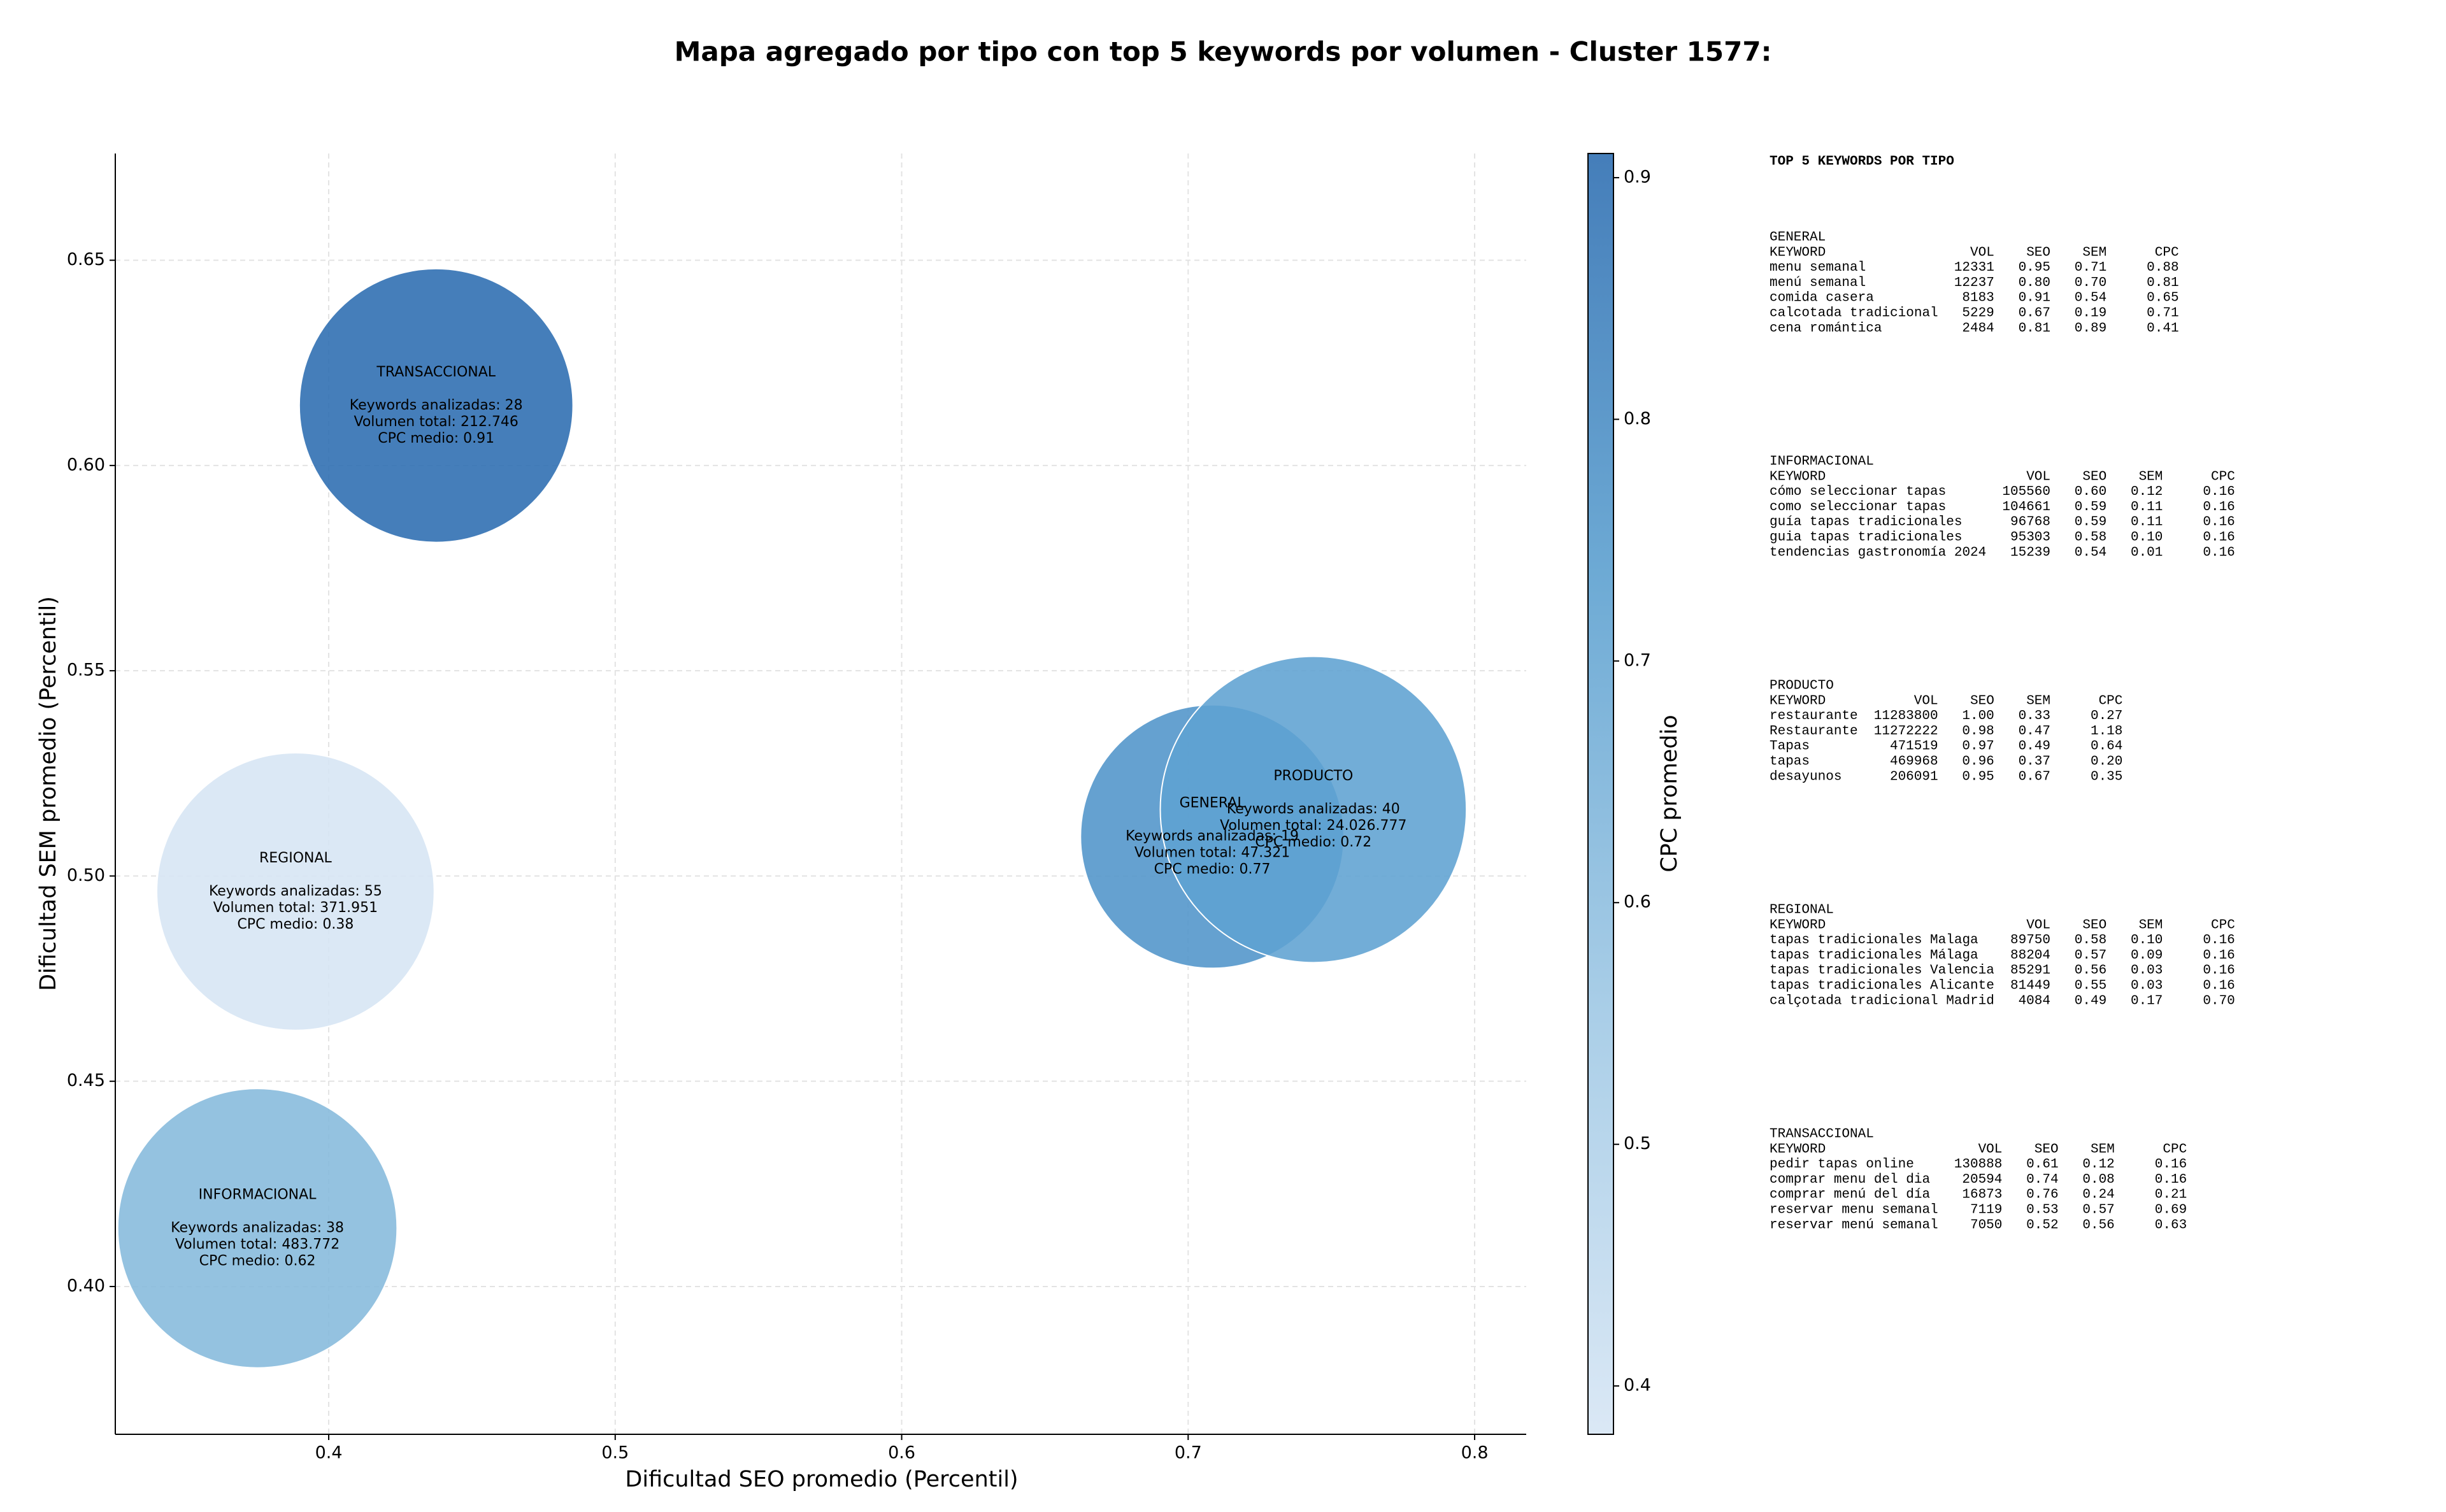  Describe the element at coordinates (1882, 1001) in the screenshot. I see `table-cell: calçotada tradicional Madrid` at that location.